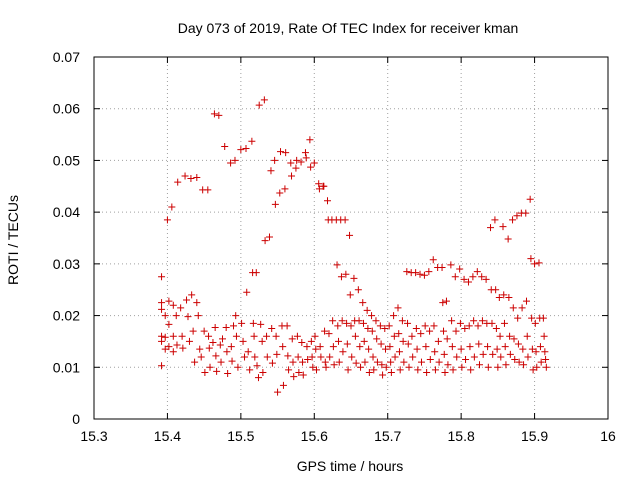  What do you see at coordinates (350, 466) in the screenshot?
I see `x-axis-label: GPS time / hours` at bounding box center [350, 466].